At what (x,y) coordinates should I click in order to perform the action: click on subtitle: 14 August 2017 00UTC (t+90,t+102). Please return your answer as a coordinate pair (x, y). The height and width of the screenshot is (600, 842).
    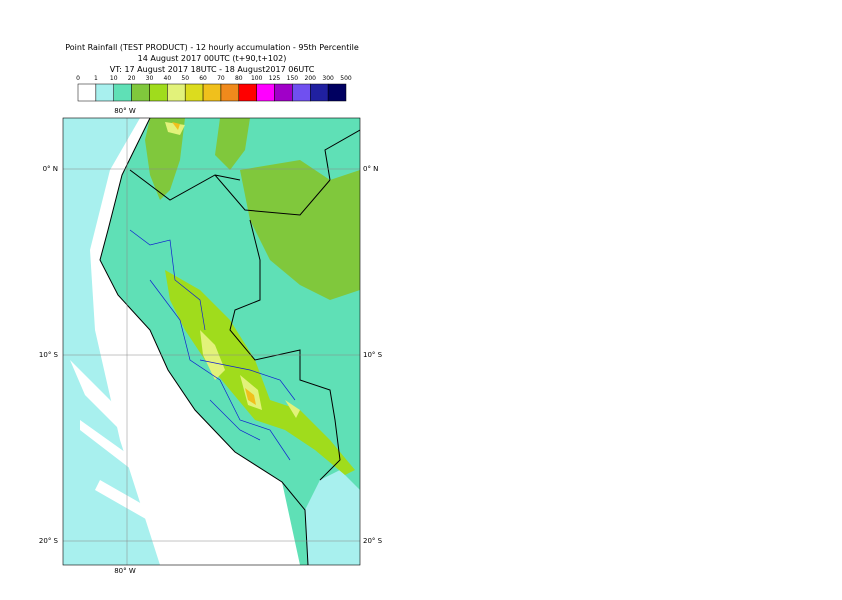
    Looking at the image, I should click on (212, 58).